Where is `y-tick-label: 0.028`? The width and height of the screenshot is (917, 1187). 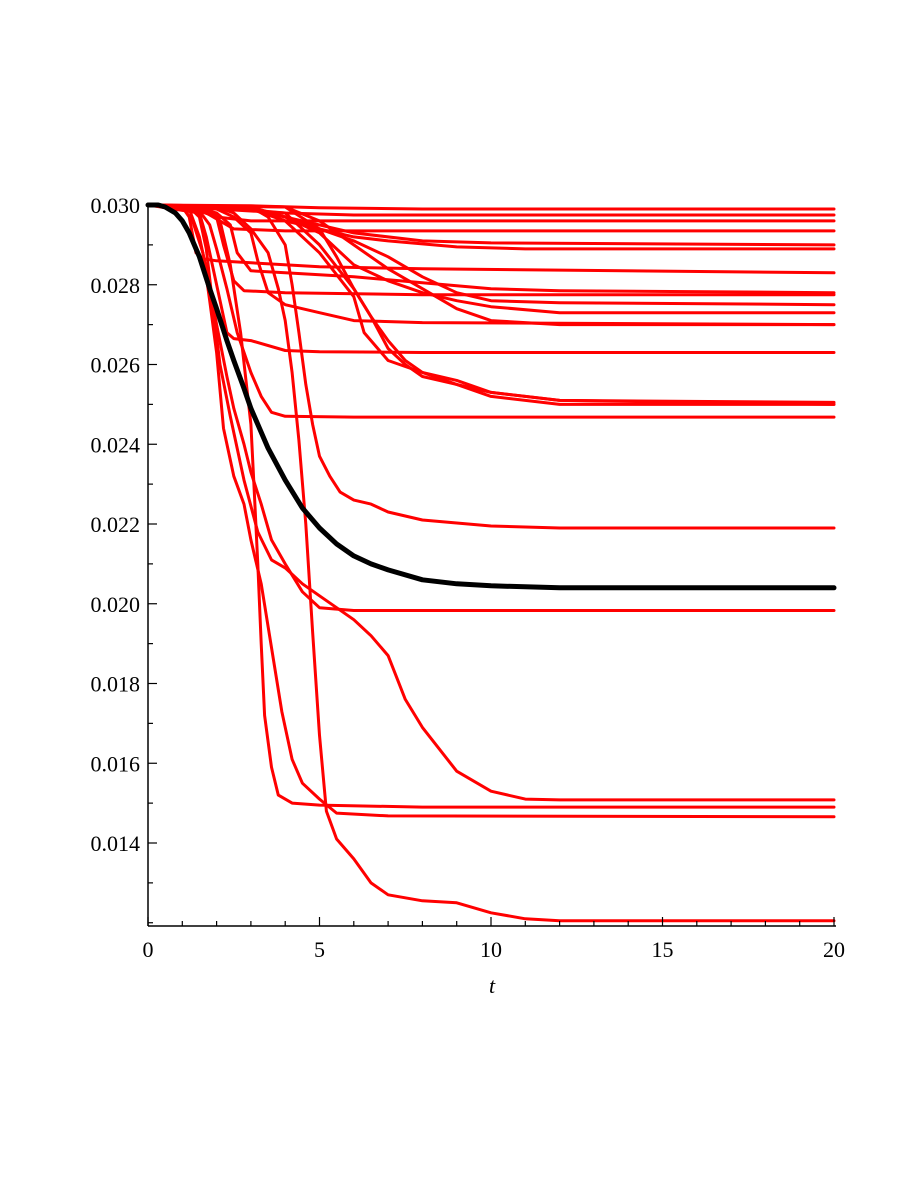
y-tick-label: 0.028 is located at coordinates (116, 285).